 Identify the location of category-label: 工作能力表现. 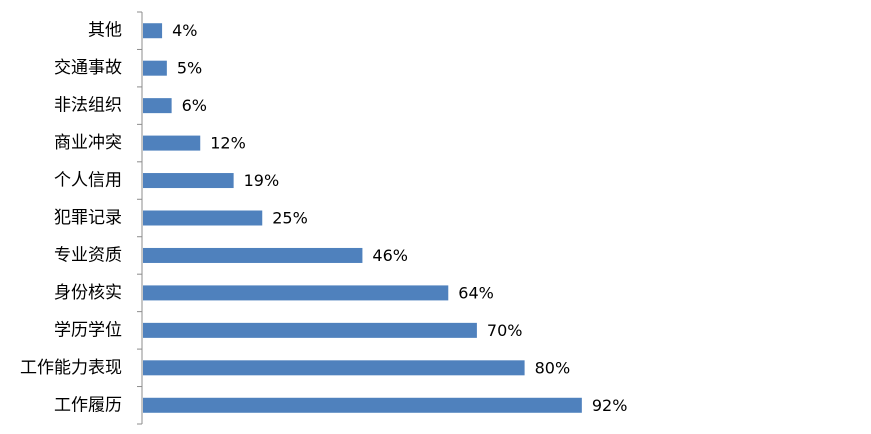
(71, 368).